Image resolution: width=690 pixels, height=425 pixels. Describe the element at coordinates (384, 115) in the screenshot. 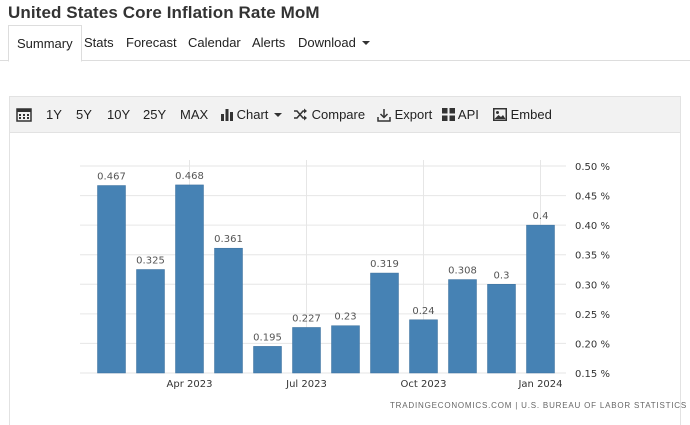

I see `download-icon` at that location.